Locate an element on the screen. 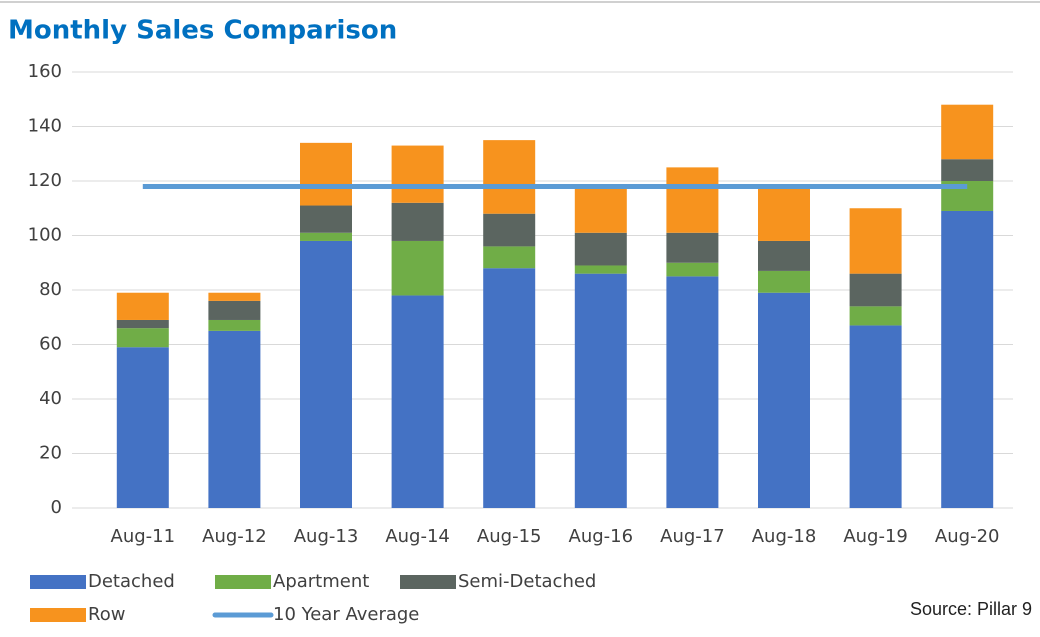  legend-label: Detached is located at coordinates (131, 581).